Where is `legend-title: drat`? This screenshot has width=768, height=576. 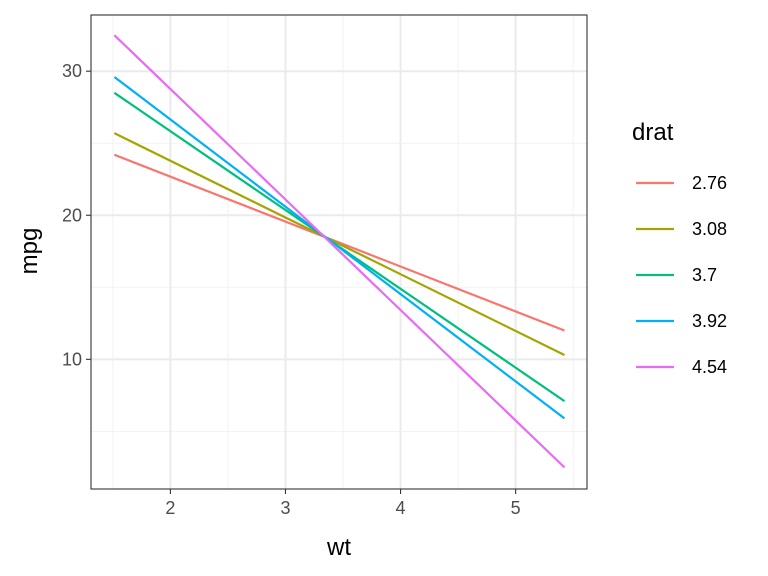
legend-title: drat is located at coordinates (653, 132).